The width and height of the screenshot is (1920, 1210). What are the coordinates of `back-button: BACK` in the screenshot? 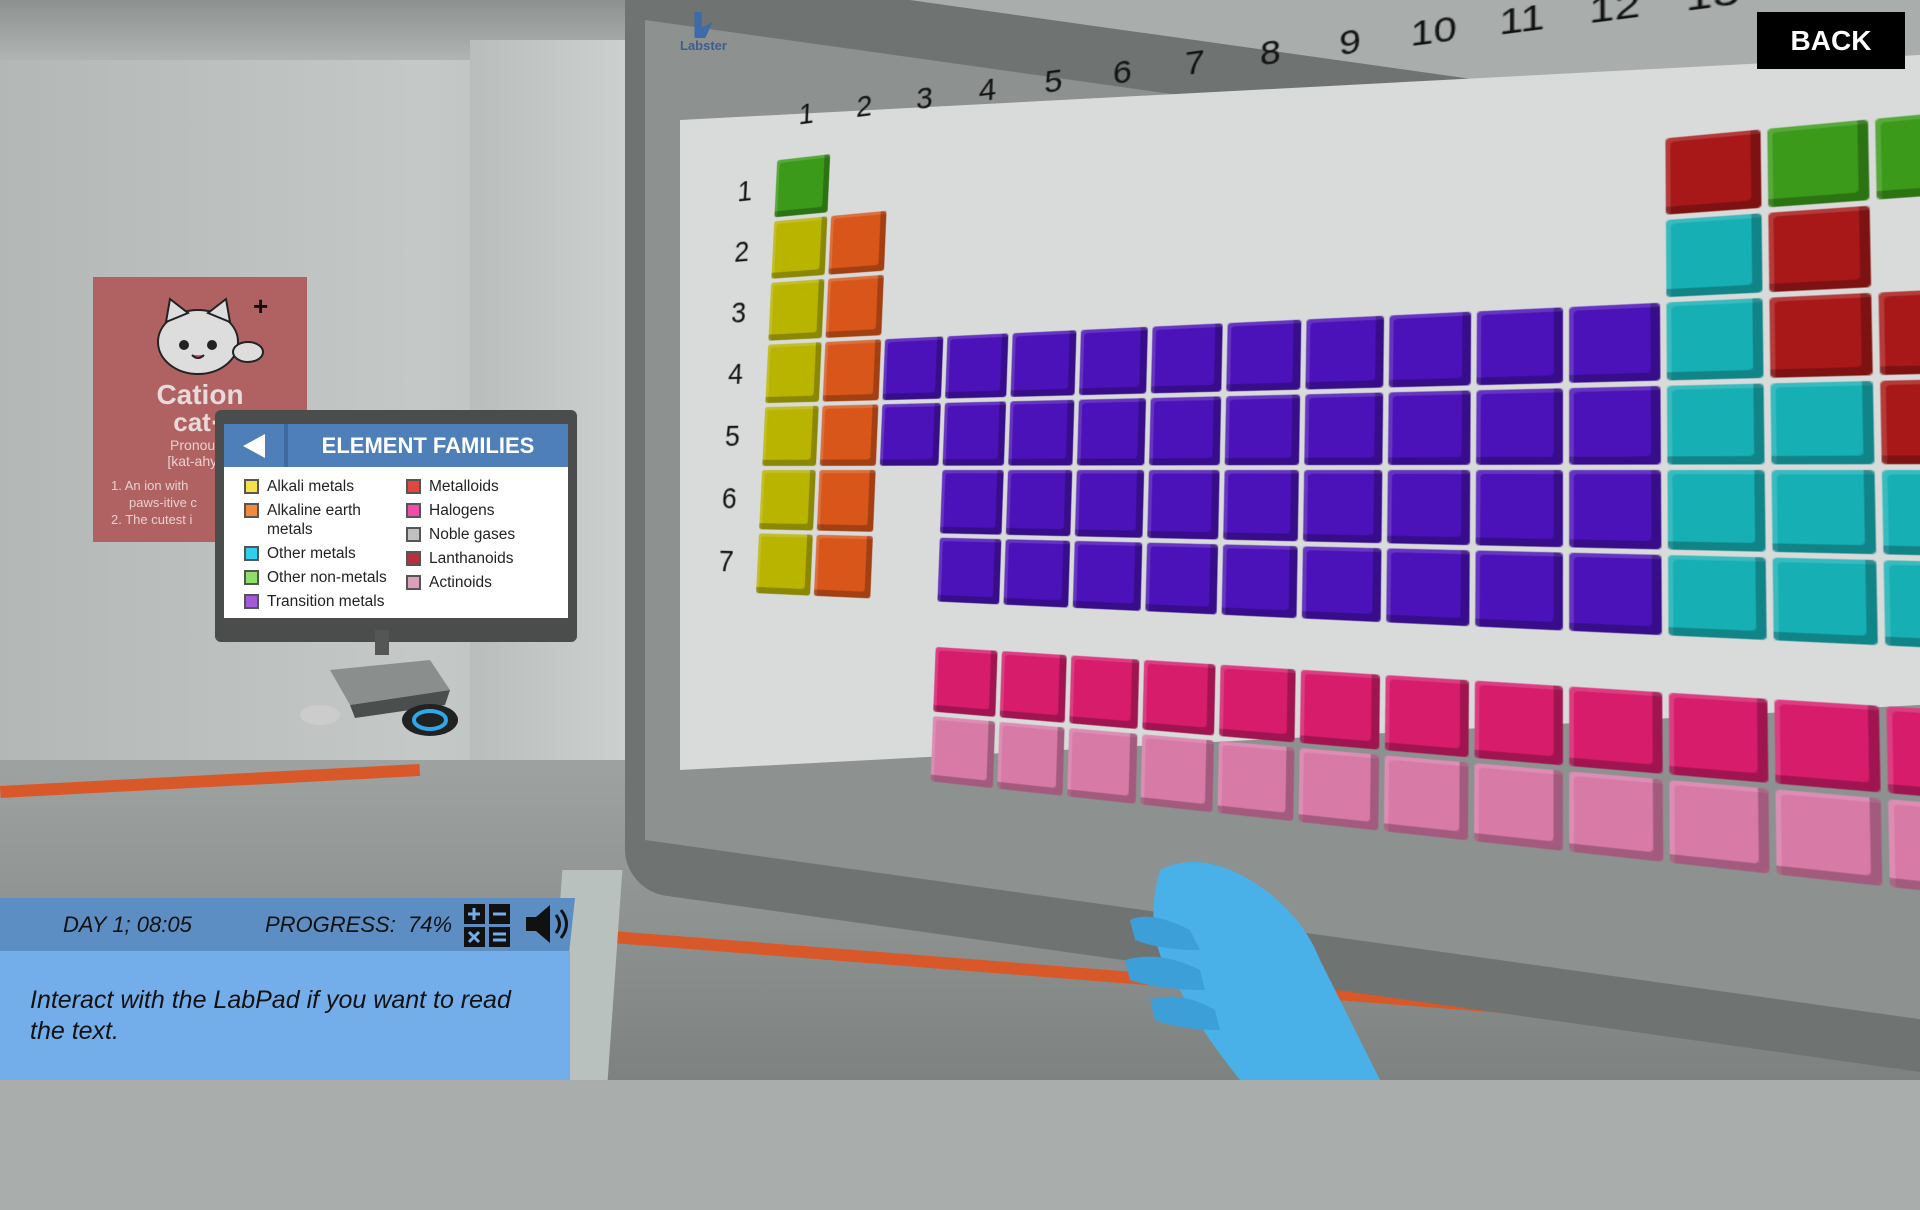 It's located at (1831, 40).